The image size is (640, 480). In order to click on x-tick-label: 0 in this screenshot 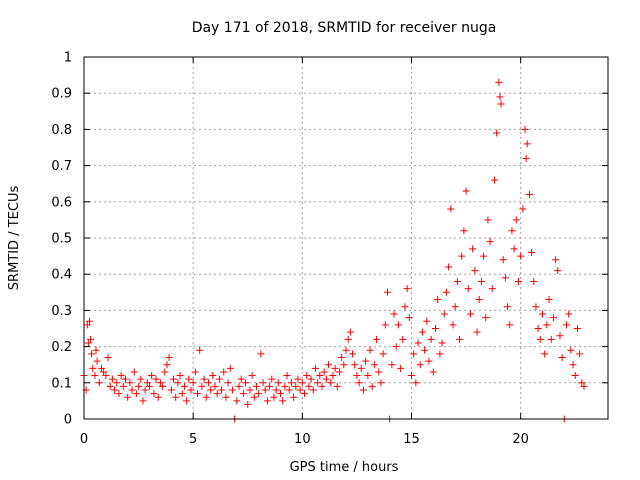, I will do `click(84, 439)`.